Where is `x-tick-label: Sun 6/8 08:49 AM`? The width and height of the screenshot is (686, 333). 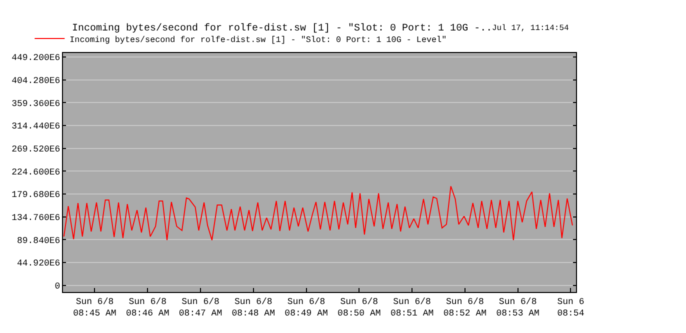
x-tick-label: Sun 6/8 08:49 AM is located at coordinates (306, 307).